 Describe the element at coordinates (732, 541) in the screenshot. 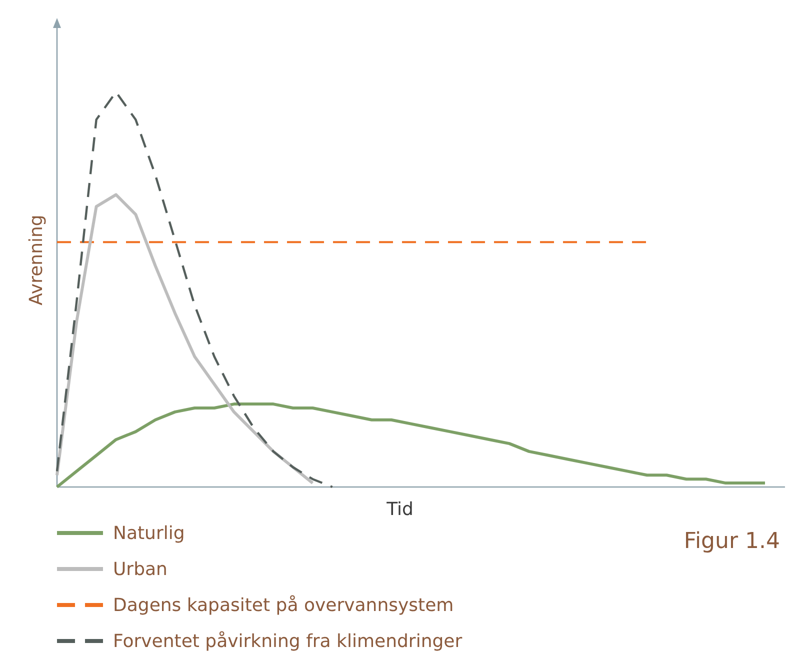

I see `text: Figur 1.4` at that location.